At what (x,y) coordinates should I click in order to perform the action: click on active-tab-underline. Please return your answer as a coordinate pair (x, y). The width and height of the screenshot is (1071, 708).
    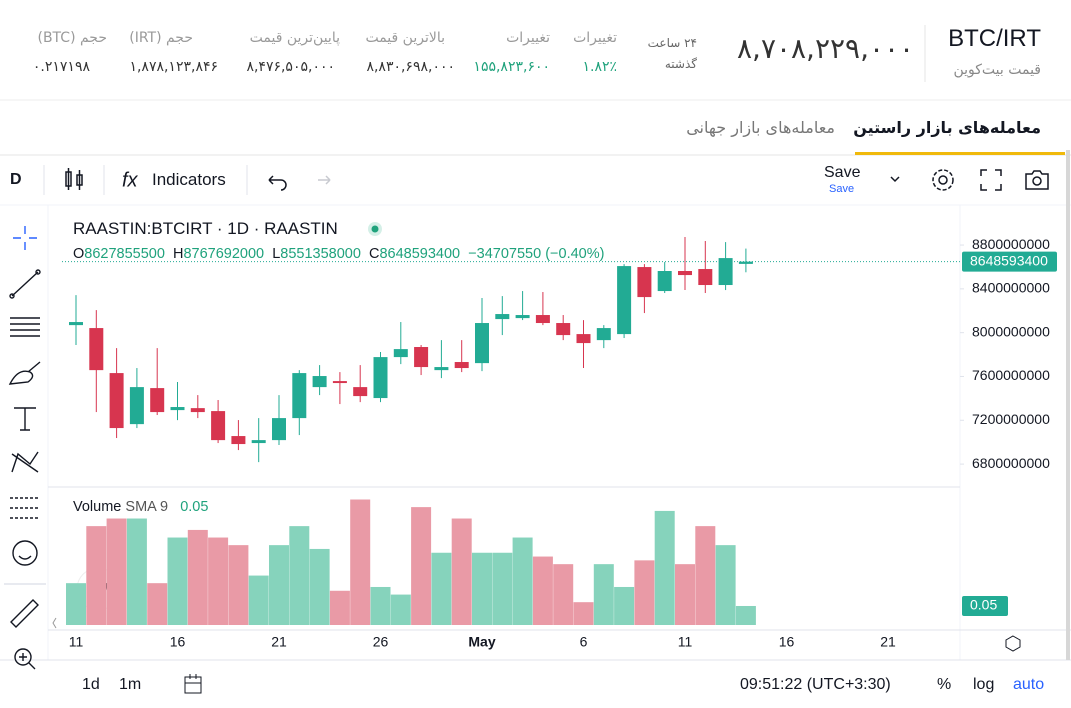
    Looking at the image, I should click on (960, 153).